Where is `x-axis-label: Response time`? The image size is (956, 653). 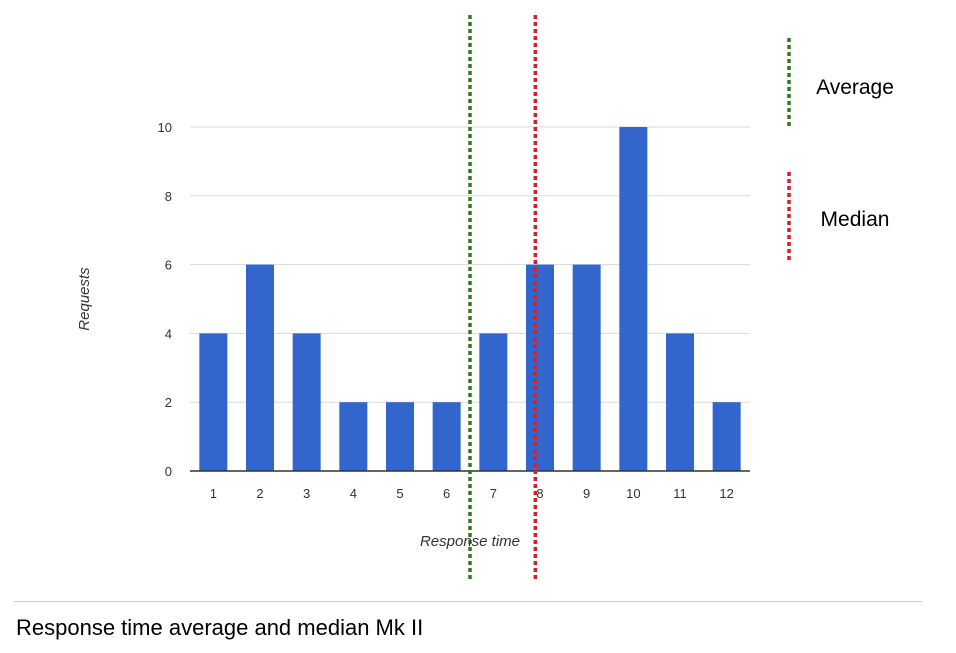 x-axis-label: Response time is located at coordinates (470, 541).